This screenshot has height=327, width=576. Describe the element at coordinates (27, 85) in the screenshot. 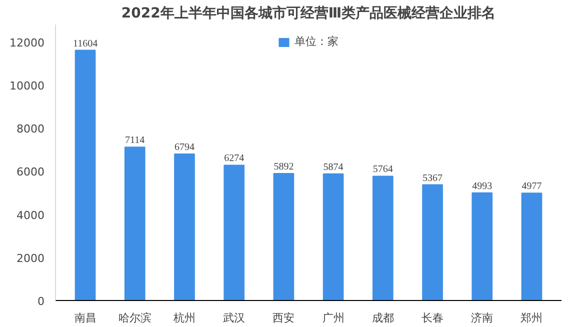

I see `y-tick-label: 10000` at that location.